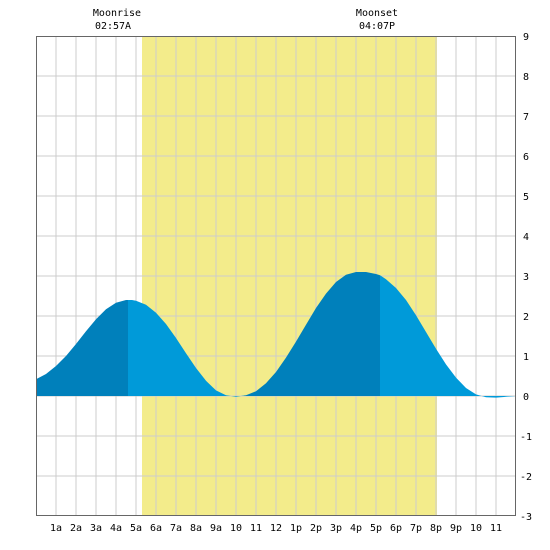 Image resolution: width=550 pixels, height=550 pixels. Describe the element at coordinates (526, 237) in the screenshot. I see `y-tick-label: 4` at that location.